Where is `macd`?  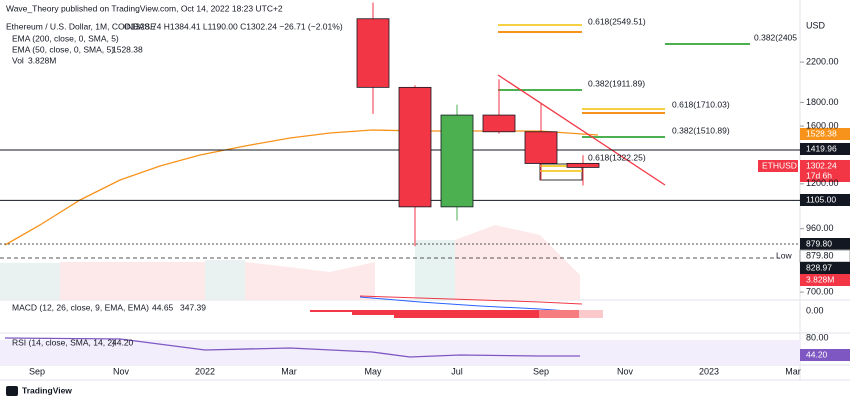
macd is located at coordinates (456, 306).